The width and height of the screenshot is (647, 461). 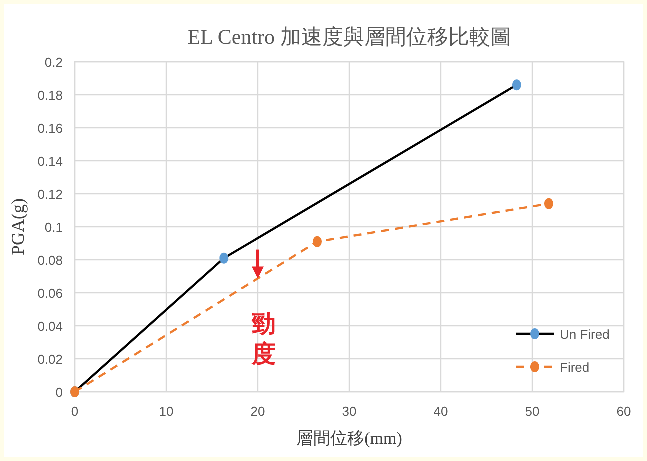 I want to click on x-axis-title: 層間位移(mm), so click(x=349, y=438).